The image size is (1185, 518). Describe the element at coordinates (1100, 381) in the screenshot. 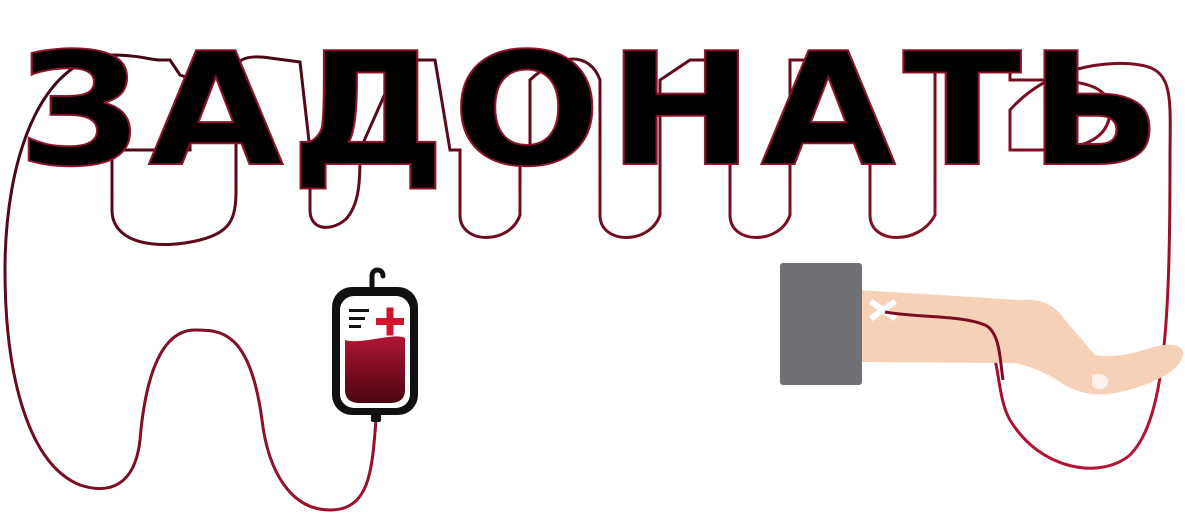

I see `arm-thumb` at that location.